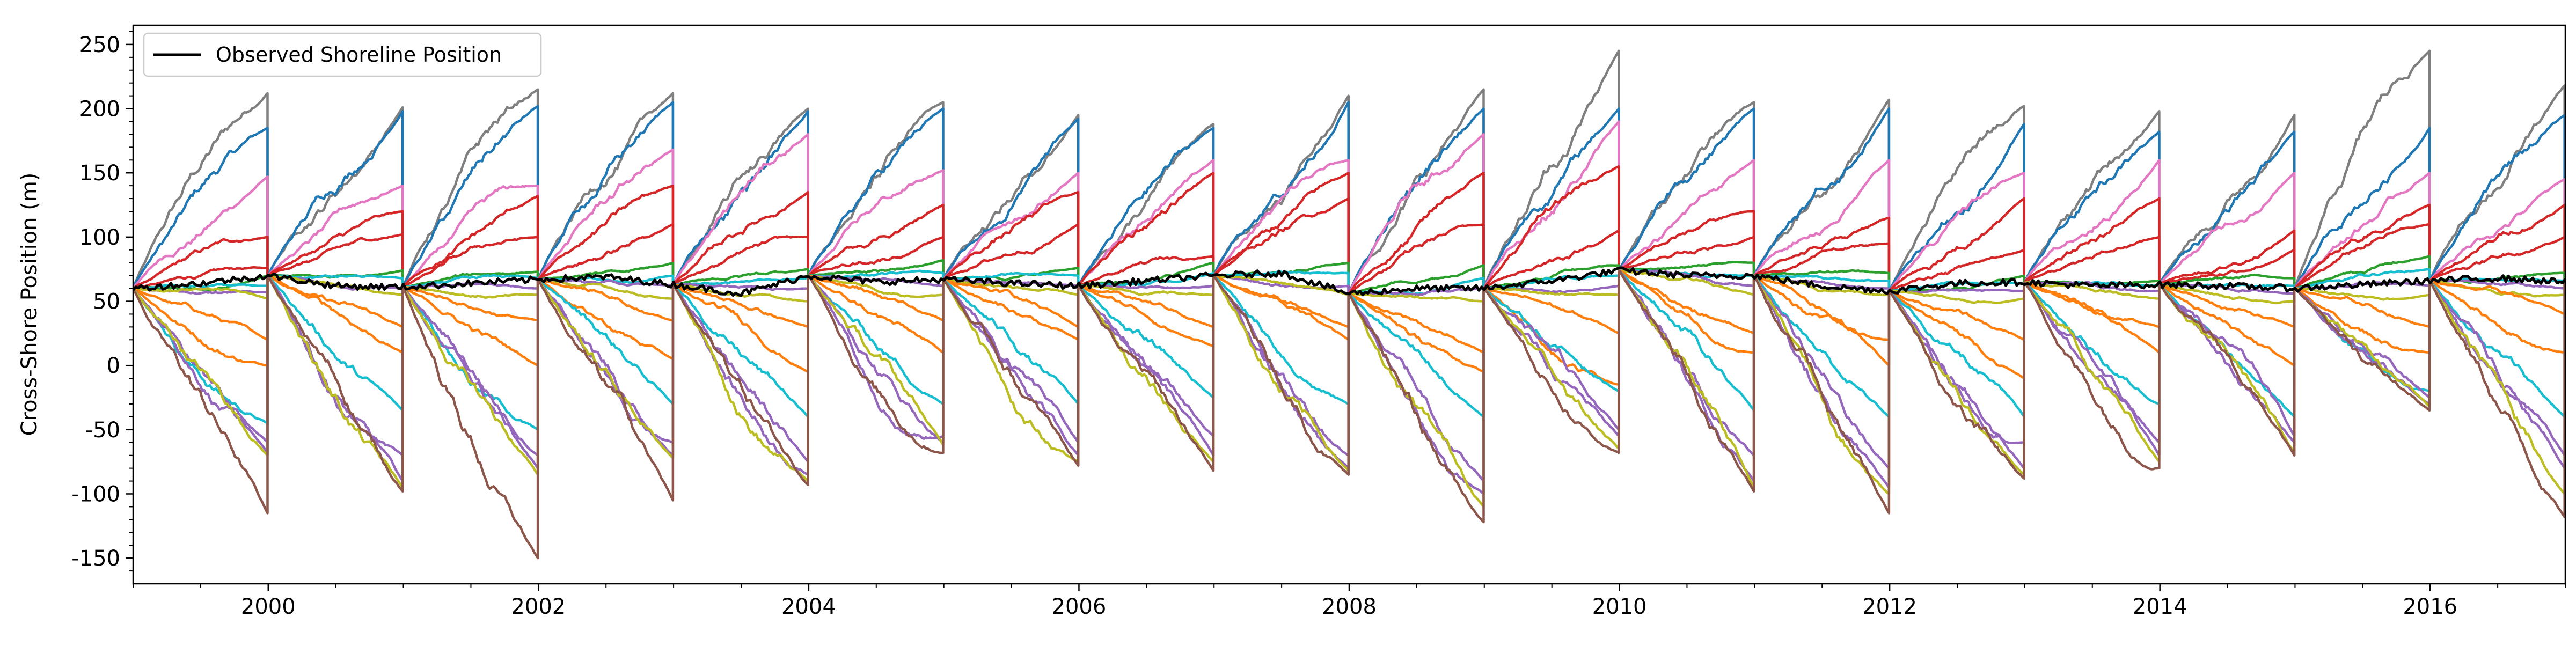 Image resolution: width=2576 pixels, height=646 pixels. I want to click on x-tick-label: 2000, so click(268, 606).